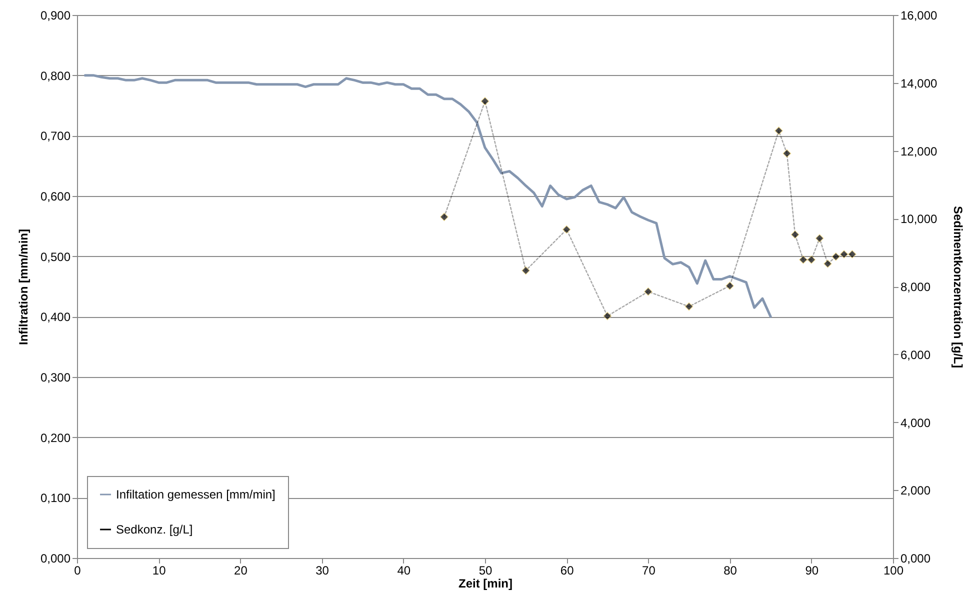  I want to click on y2-tick-label: 6,000, so click(915, 355).